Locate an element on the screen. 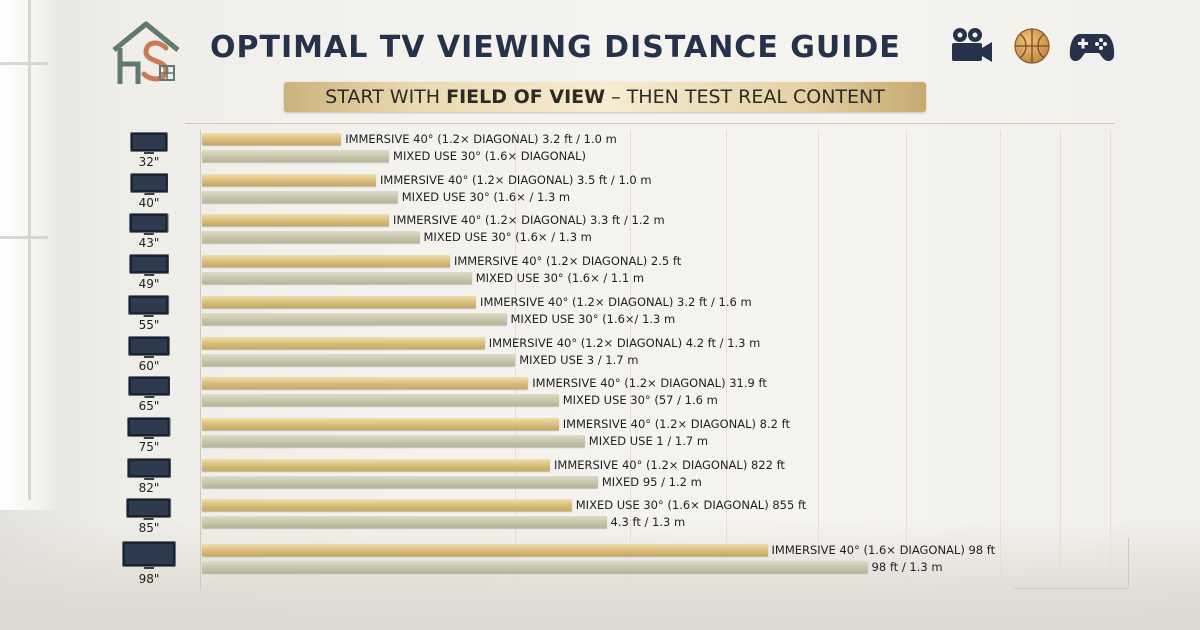  bar-data-label: MIXED USE 30° (1.6× DIAGONAL) is located at coordinates (489, 156).